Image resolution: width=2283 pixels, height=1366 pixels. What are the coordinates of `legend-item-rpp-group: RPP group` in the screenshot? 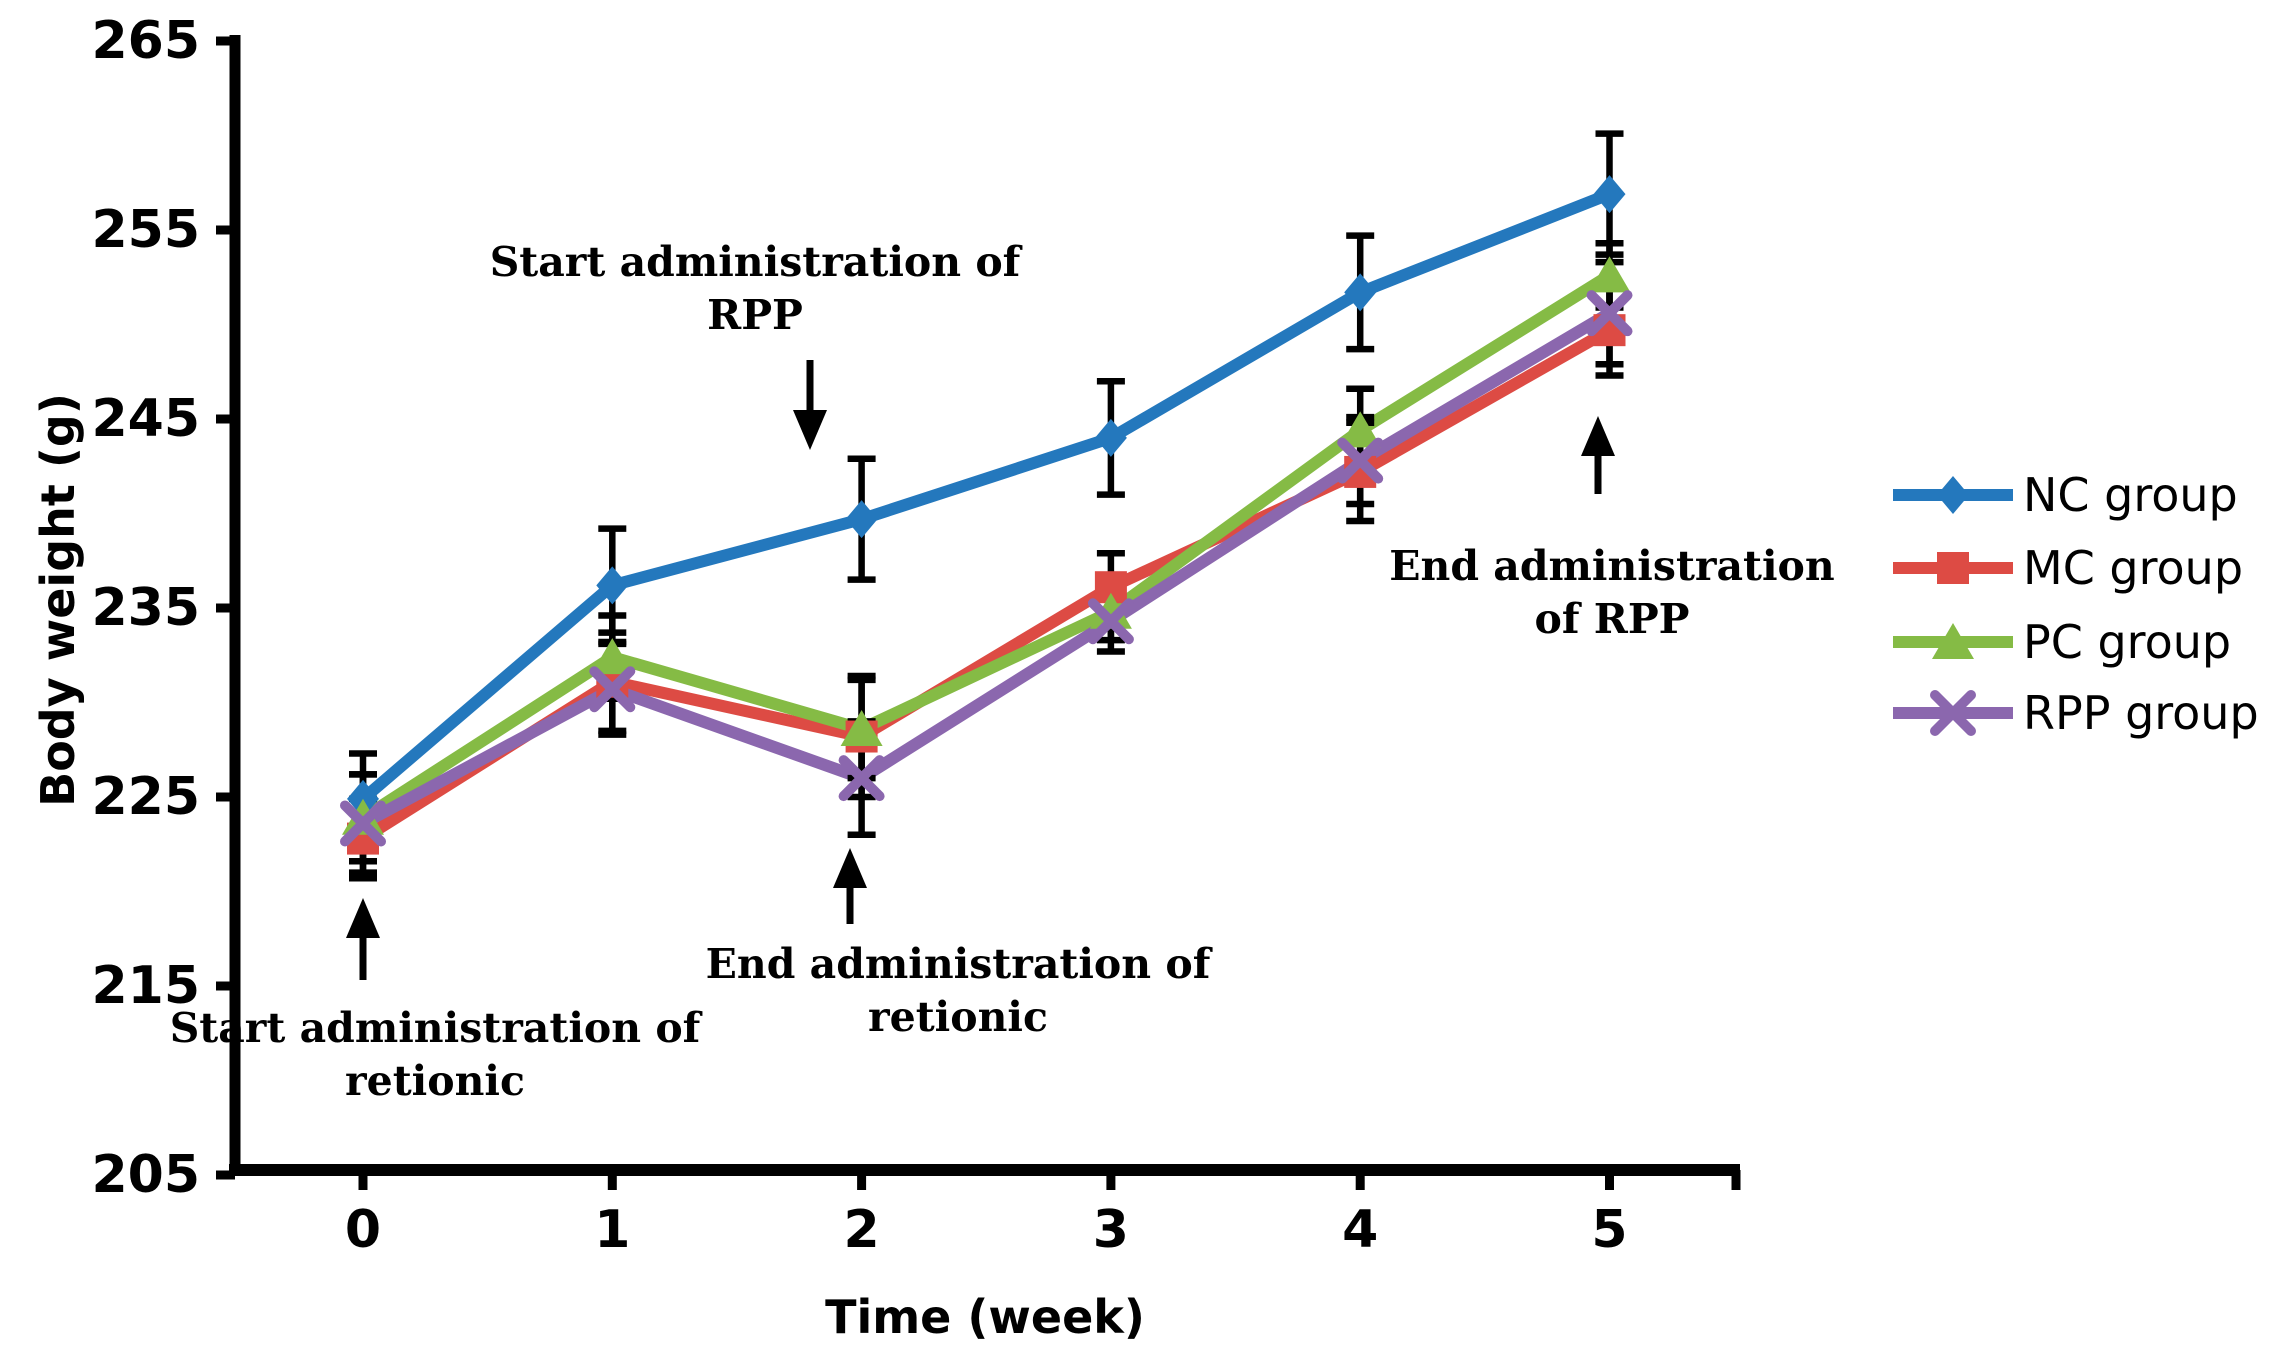 It's located at (2076, 713).